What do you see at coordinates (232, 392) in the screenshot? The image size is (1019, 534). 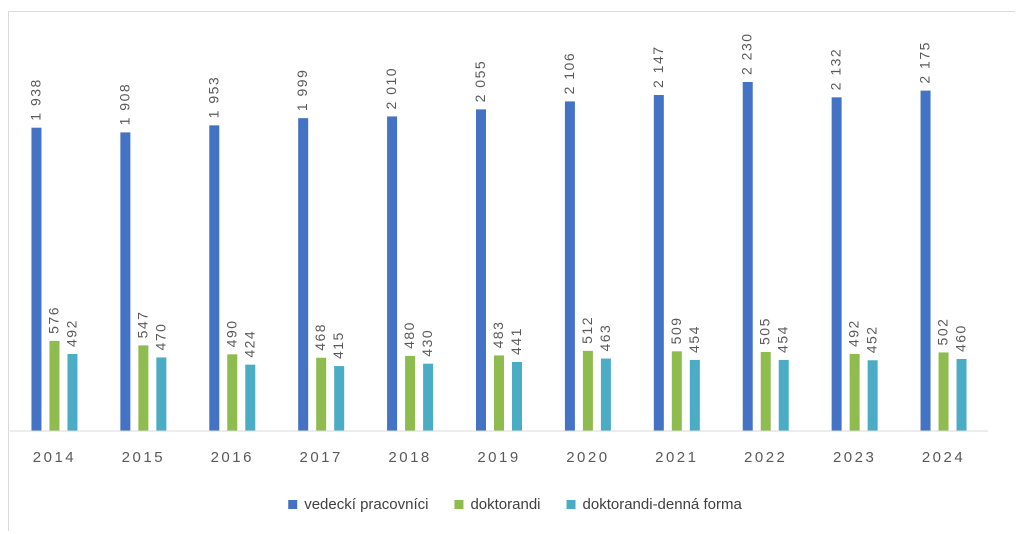 I see `bar-doktorandi-2016` at bounding box center [232, 392].